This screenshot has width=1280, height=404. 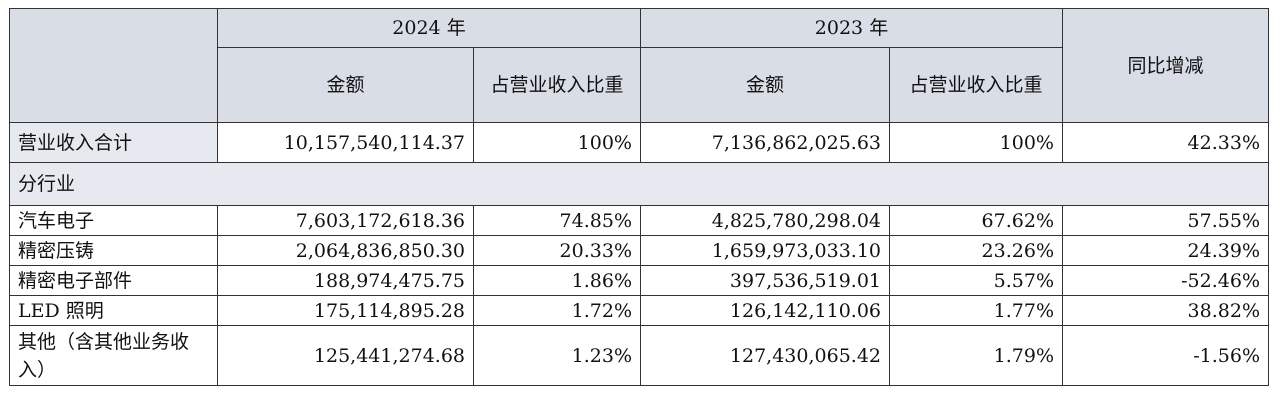 I want to click on total-yoy: 42.33%, so click(x=1165, y=142).